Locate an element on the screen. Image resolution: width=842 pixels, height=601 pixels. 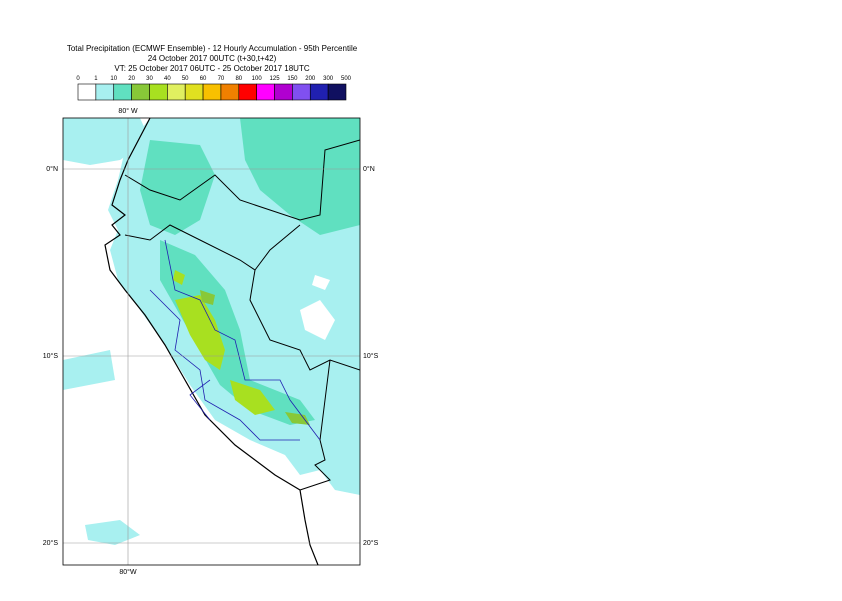
legend-label: 500 is located at coordinates (346, 79).